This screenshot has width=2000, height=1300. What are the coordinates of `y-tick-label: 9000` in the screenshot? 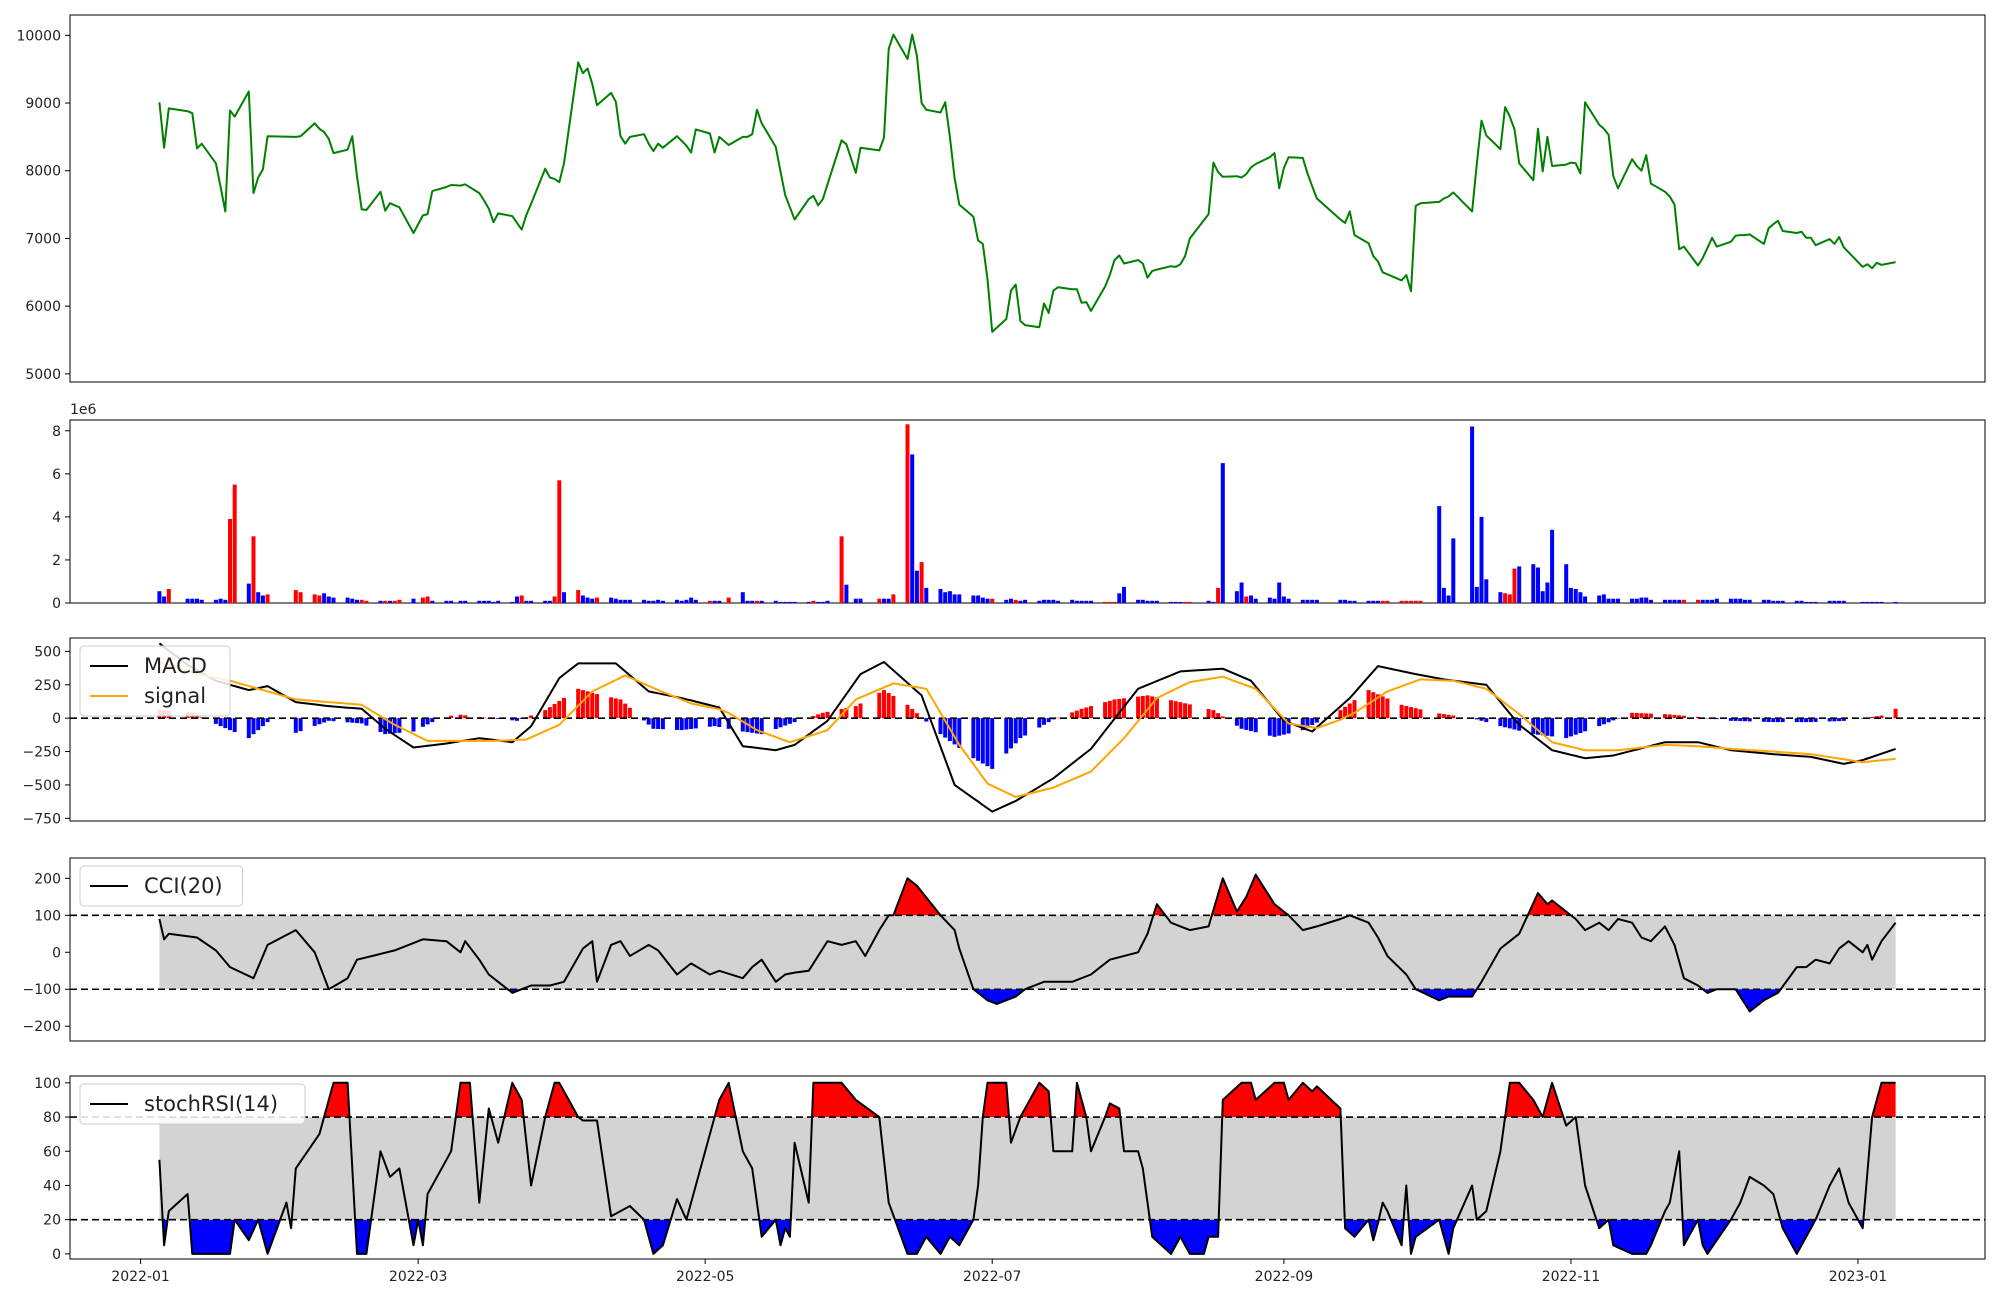 It's located at (43, 104).